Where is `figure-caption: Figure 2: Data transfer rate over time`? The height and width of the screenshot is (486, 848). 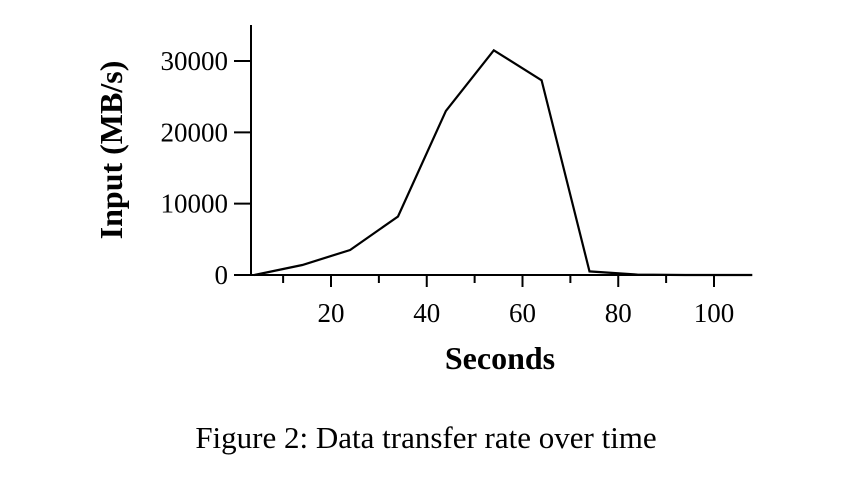
figure-caption: Figure 2: Data transfer rate over time is located at coordinates (425, 437).